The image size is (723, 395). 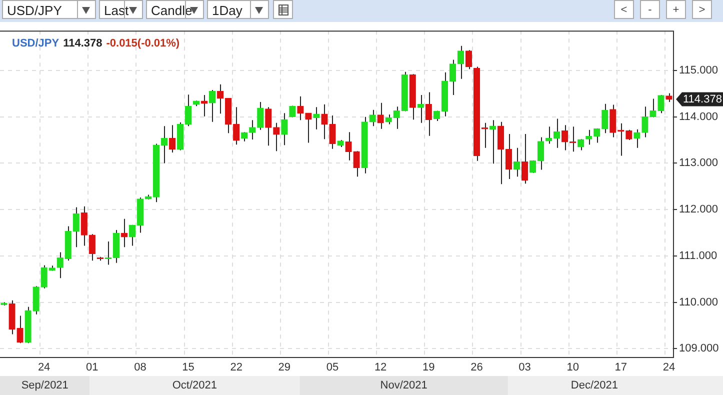 I want to click on text: Last, so click(x=116, y=11).